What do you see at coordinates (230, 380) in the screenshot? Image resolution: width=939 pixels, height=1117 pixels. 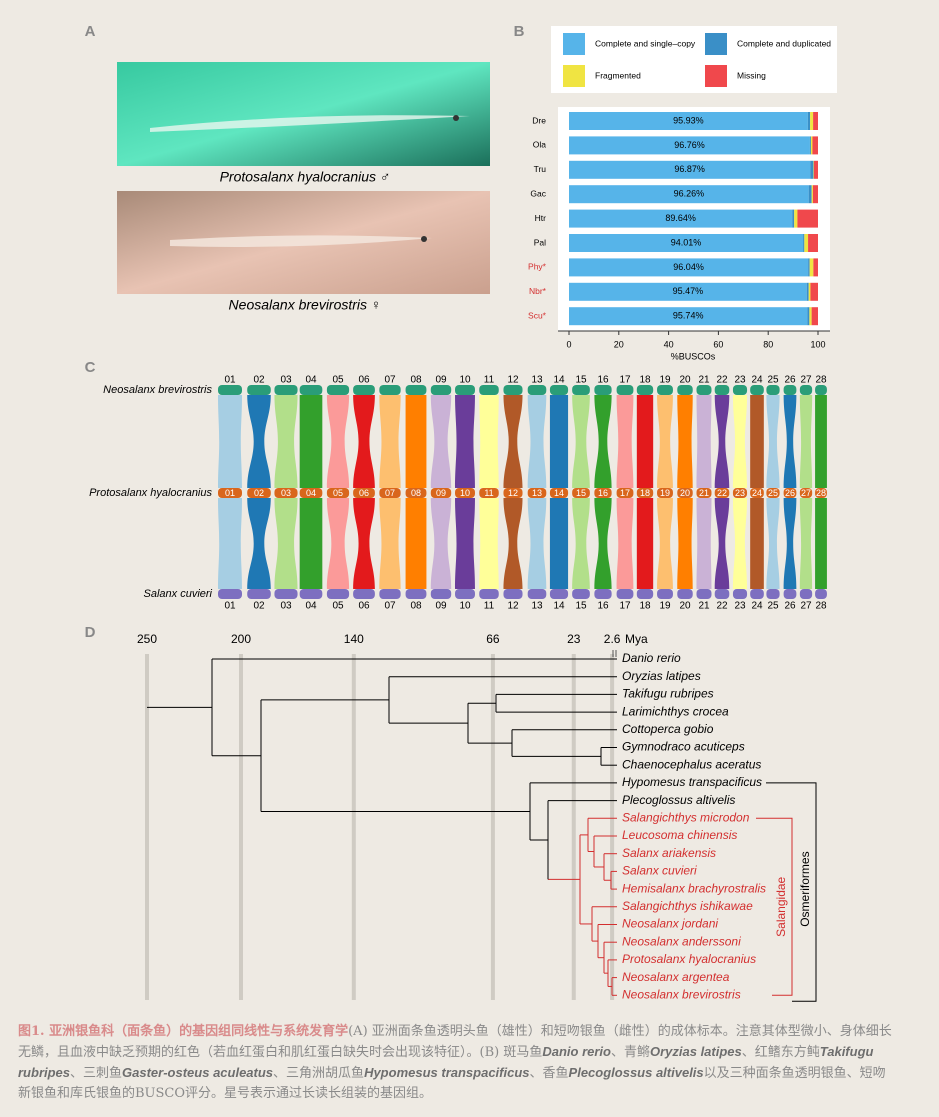 I see `chromosome-label: 01` at bounding box center [230, 380].